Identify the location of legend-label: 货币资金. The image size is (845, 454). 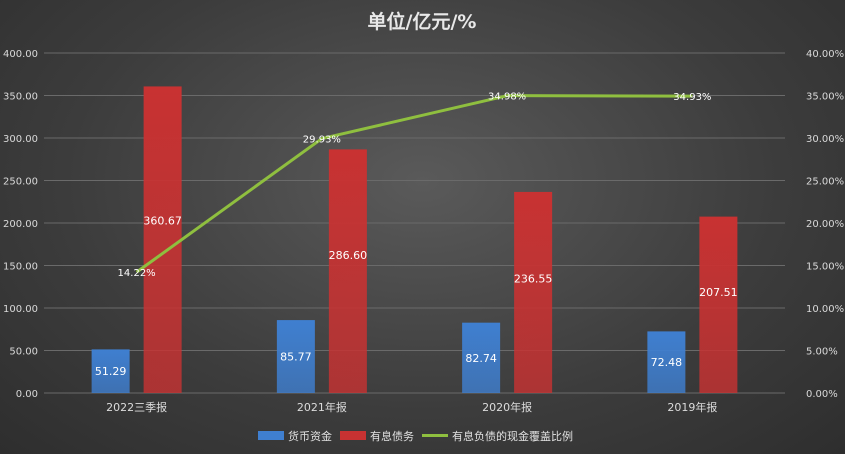
(310, 436).